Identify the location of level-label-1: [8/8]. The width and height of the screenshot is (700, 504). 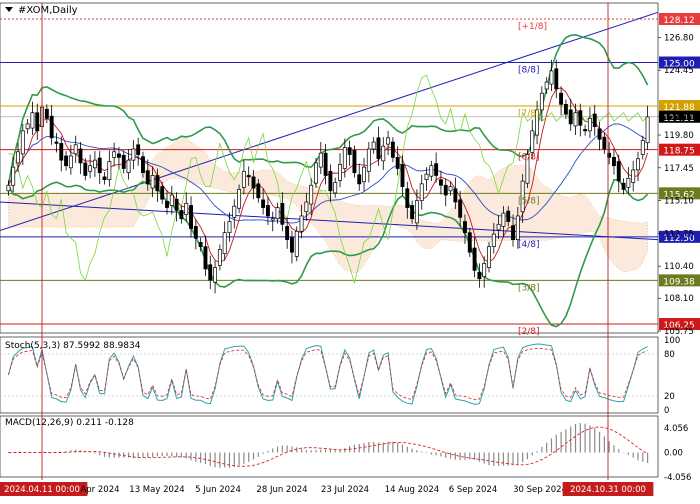
(529, 71).